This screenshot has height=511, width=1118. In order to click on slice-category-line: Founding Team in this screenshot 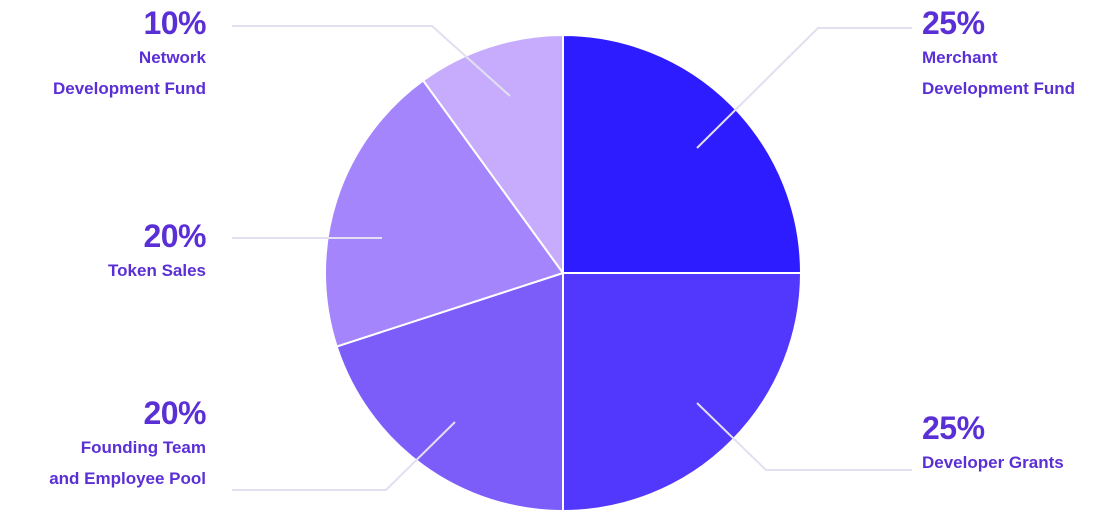, I will do `click(143, 448)`.